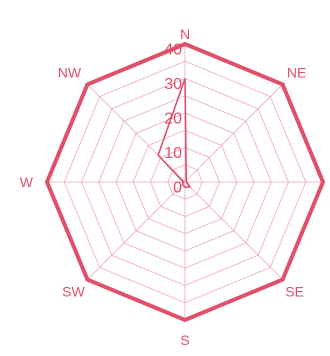 The image size is (330, 356). Describe the element at coordinates (294, 292) in the screenshot. I see `direction-label-se: SE` at that location.